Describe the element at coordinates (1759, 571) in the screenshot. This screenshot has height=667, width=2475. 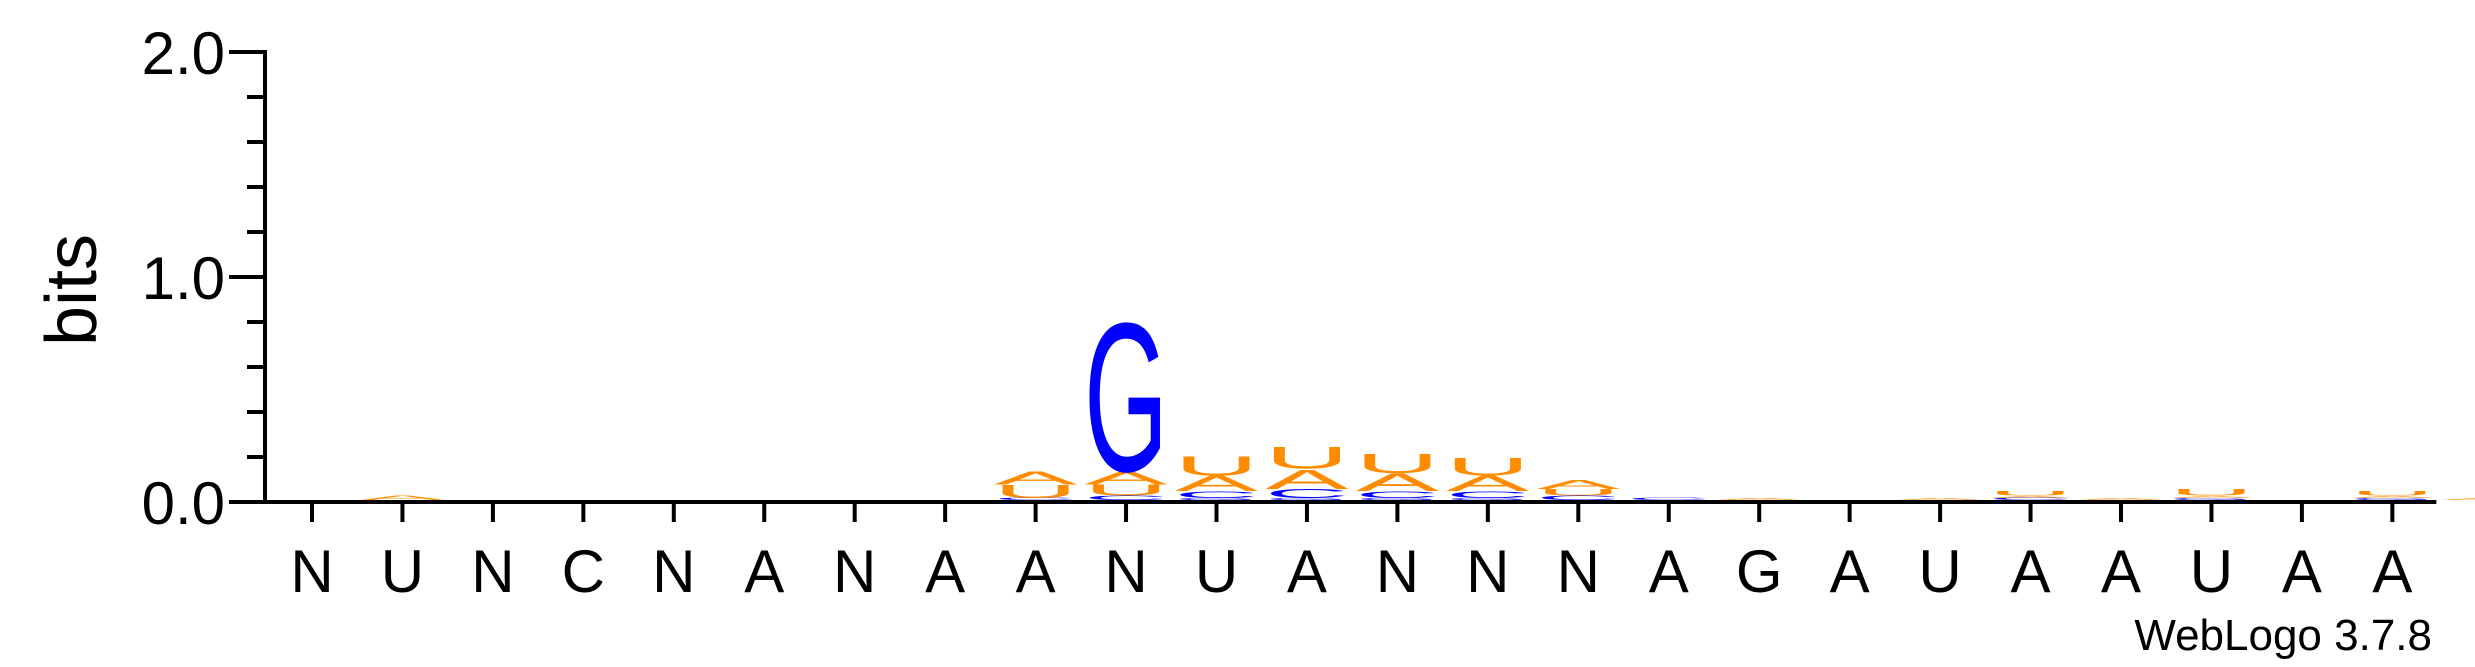
I see `x-tick-label: G` at that location.